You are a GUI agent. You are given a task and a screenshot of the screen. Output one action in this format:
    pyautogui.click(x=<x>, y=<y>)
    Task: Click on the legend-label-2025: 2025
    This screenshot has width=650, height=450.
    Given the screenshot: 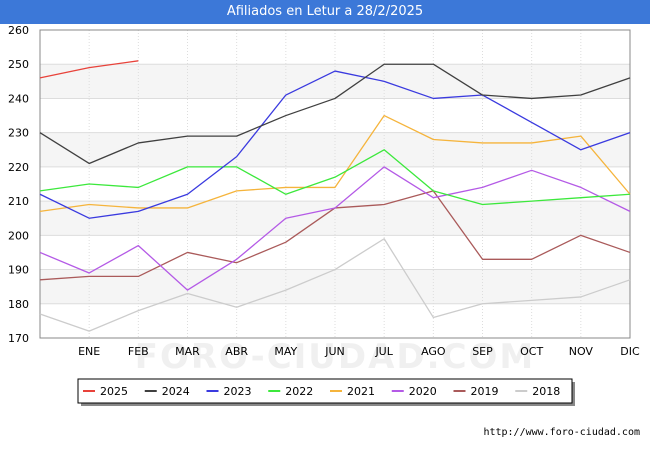 What is the action you would take?
    pyautogui.click(x=114, y=391)
    